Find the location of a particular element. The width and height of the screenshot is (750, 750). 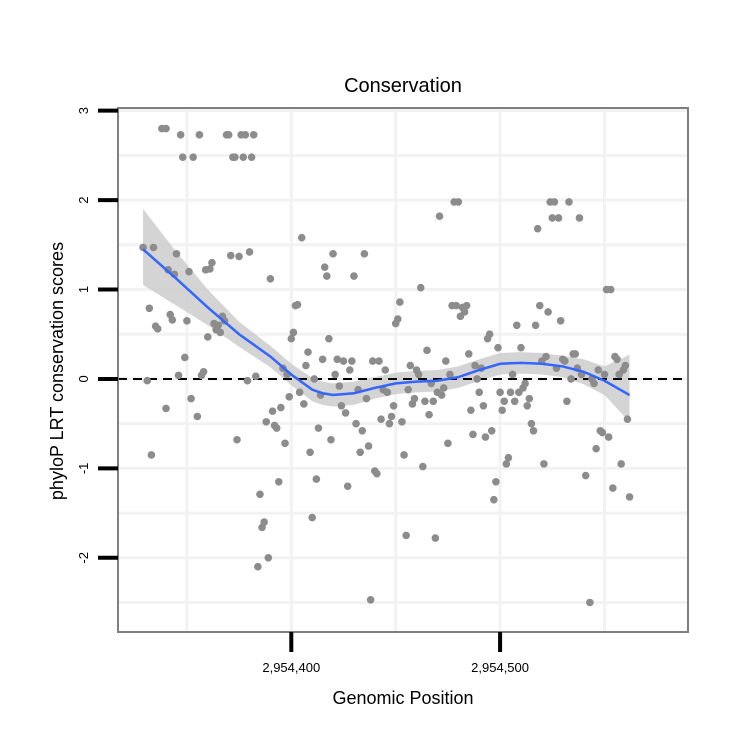

x-tick-label: 2,954,500 is located at coordinates (500, 667).